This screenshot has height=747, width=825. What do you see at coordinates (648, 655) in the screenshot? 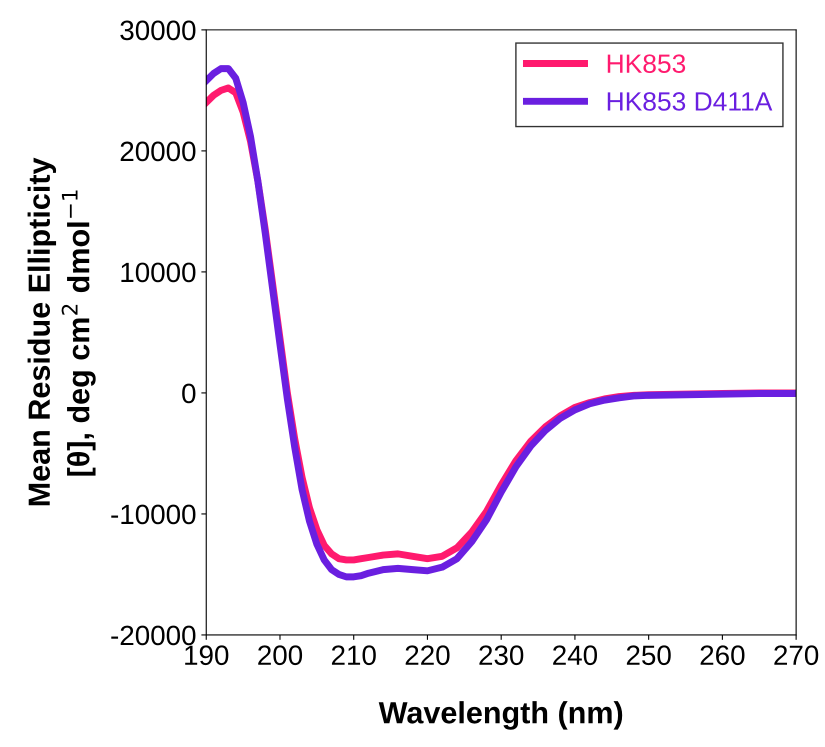
I see `x-tick-label: 250` at bounding box center [648, 655].